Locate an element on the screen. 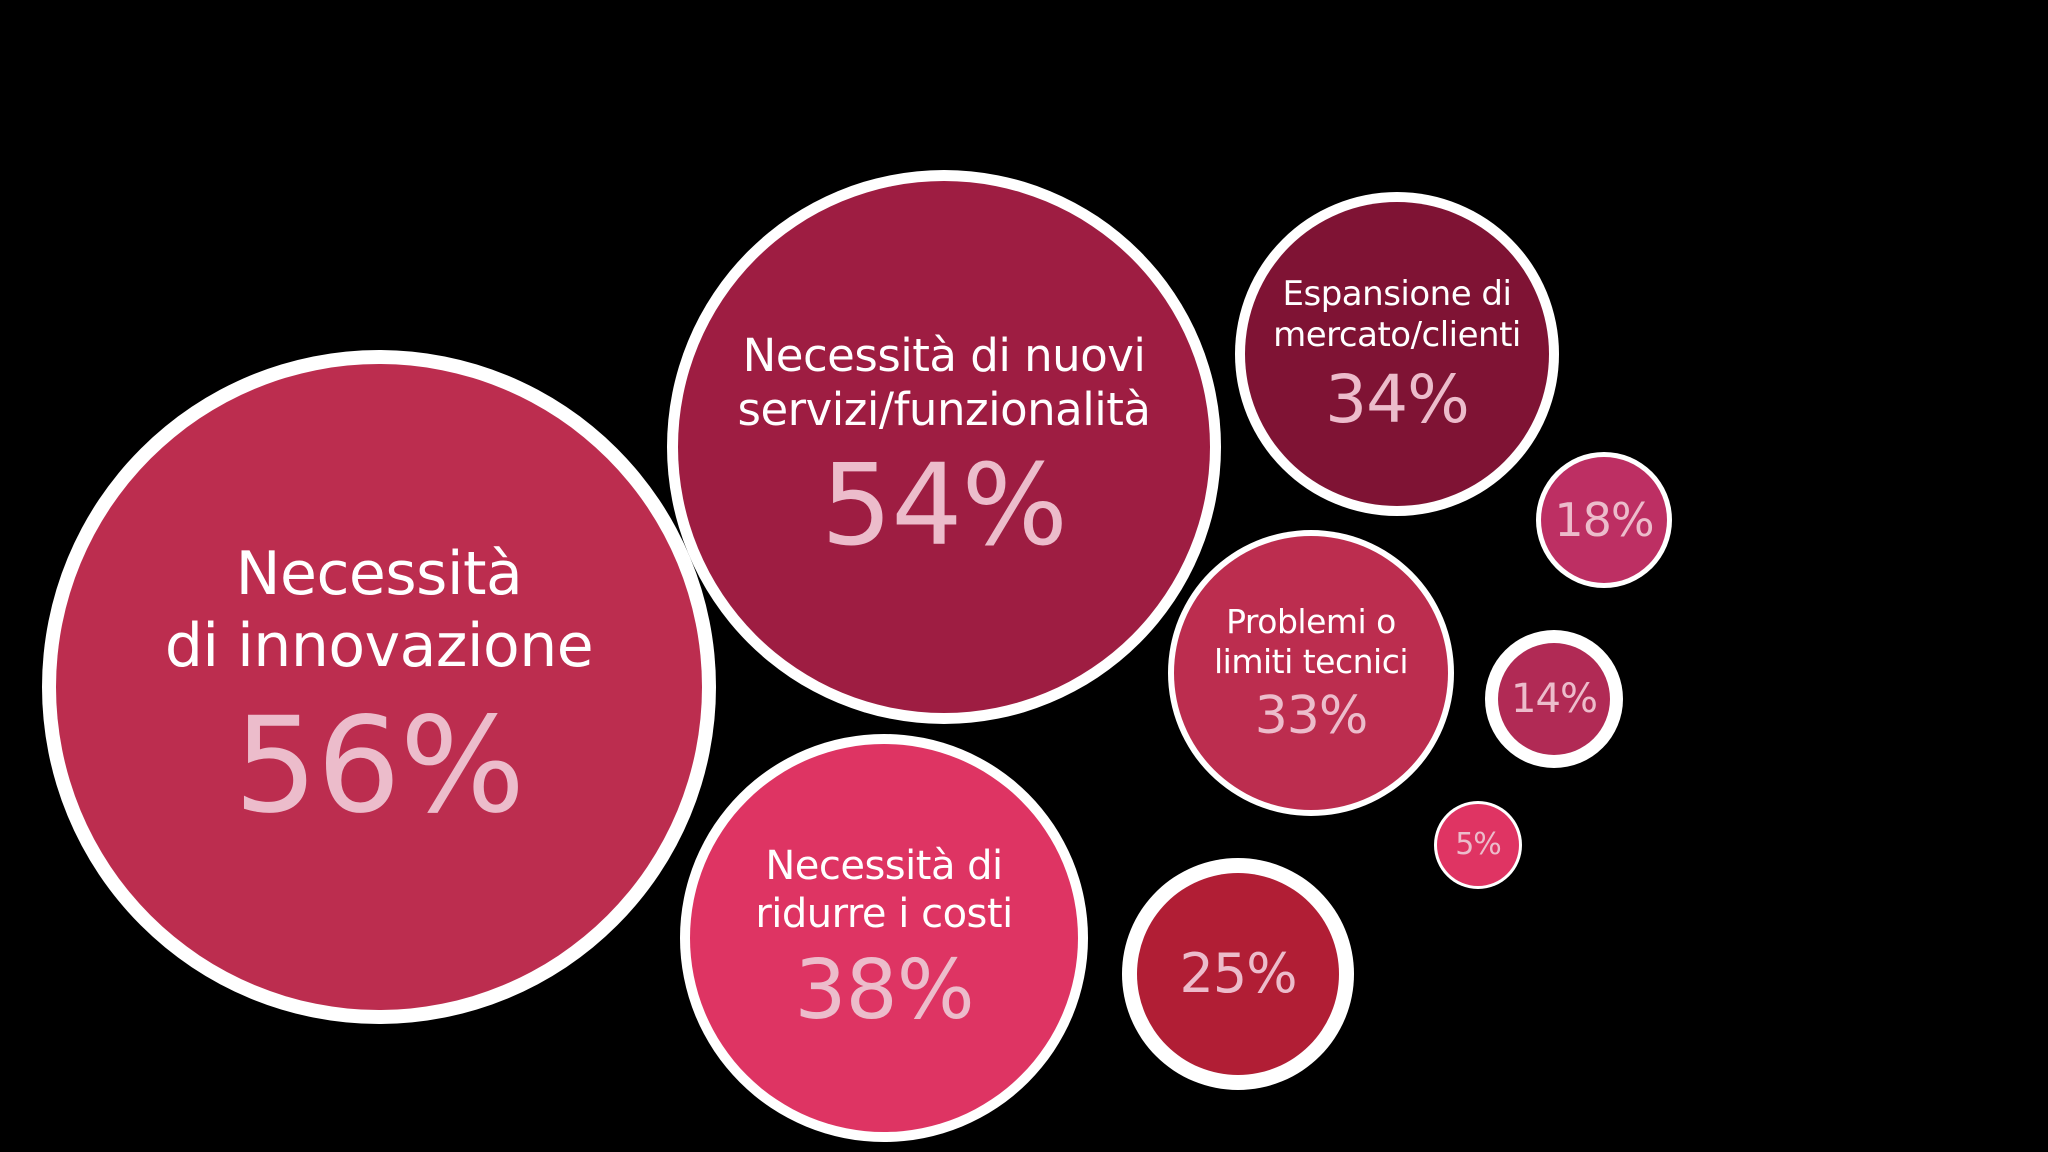 This screenshot has height=1152, width=2048. bubble-value: 38% is located at coordinates (884, 990).